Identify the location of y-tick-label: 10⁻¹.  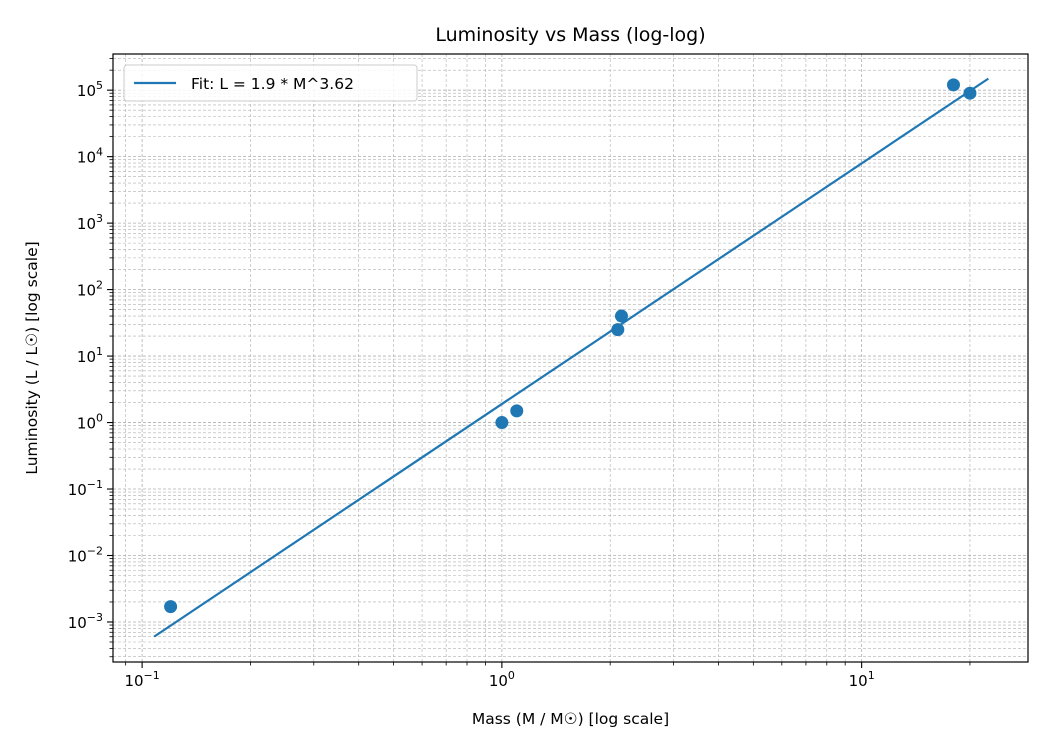
(85, 488).